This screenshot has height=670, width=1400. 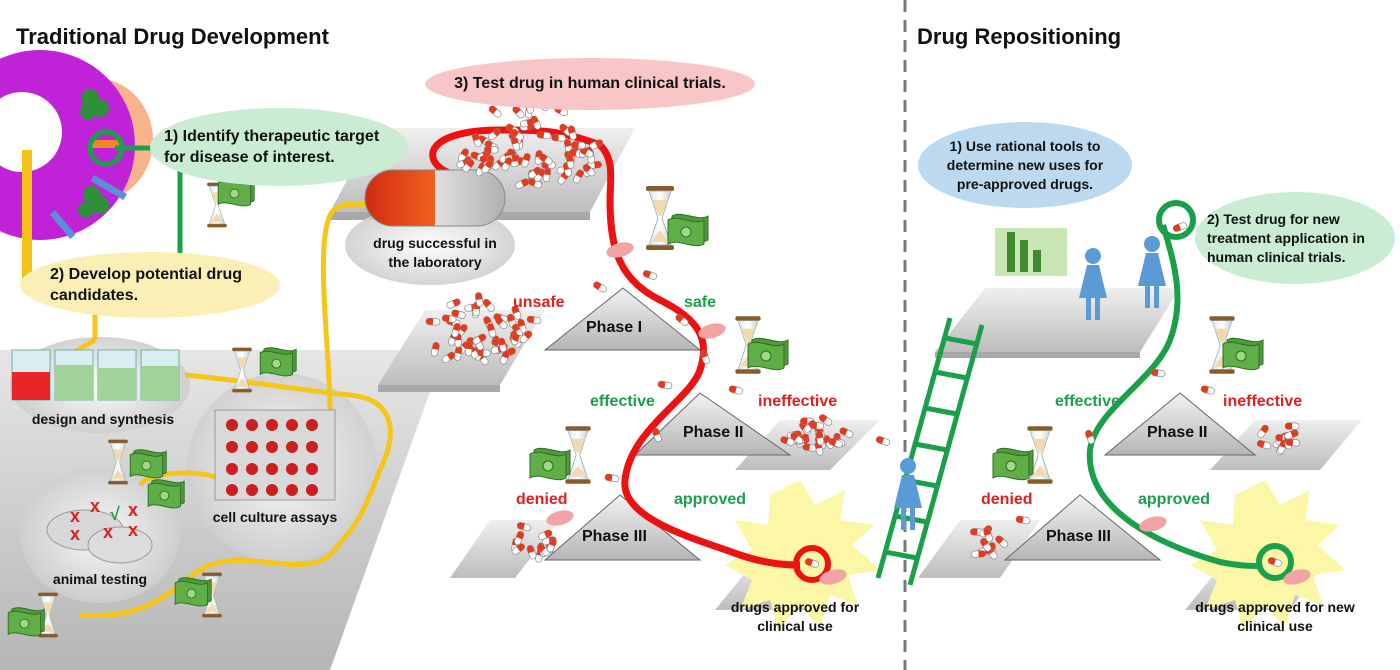 What do you see at coordinates (146, 285) in the screenshot?
I see `step2-text: 2) Develop potential drug candidates.` at bounding box center [146, 285].